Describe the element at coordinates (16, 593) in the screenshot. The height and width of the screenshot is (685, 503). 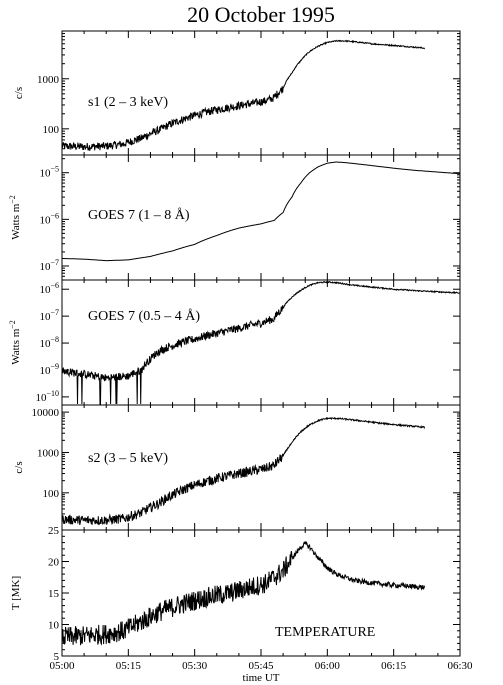
I see `y-axis-title: T [MK]` at that location.